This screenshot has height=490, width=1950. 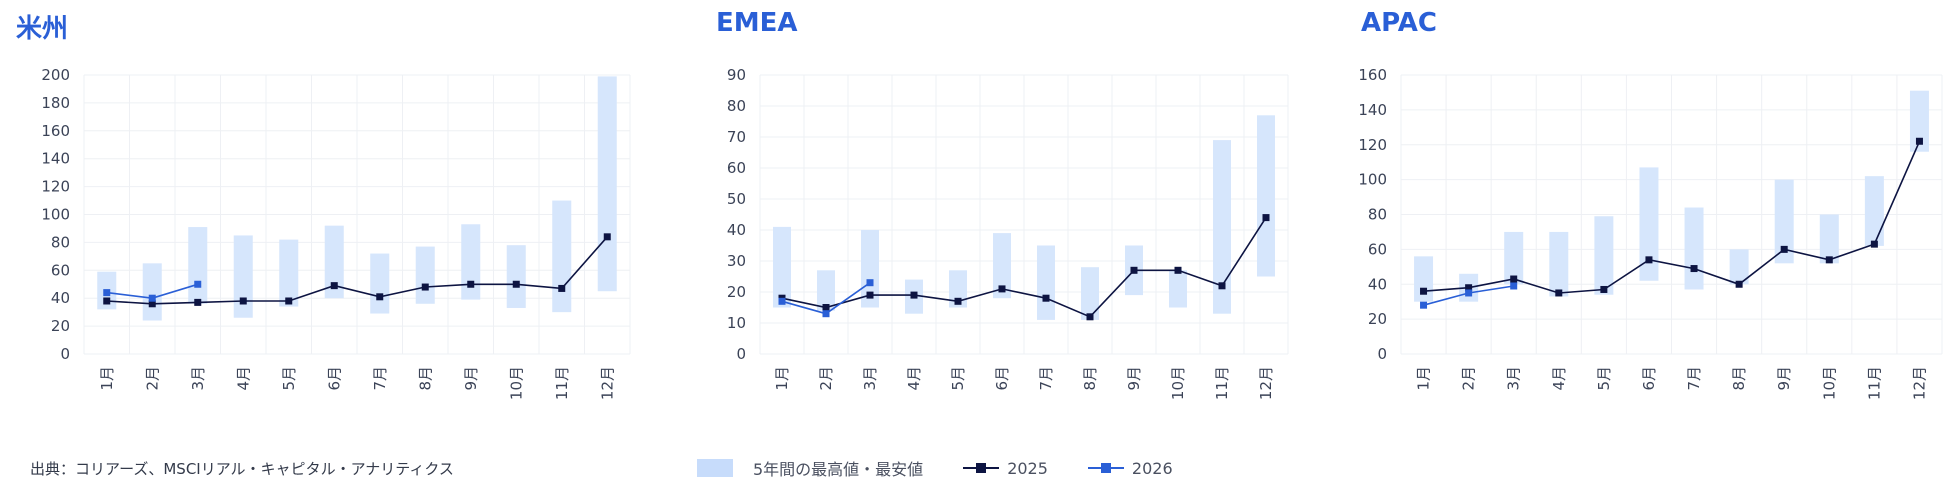 What do you see at coordinates (107, 301) in the screenshot?
I see `series-point-2025-1月` at bounding box center [107, 301].